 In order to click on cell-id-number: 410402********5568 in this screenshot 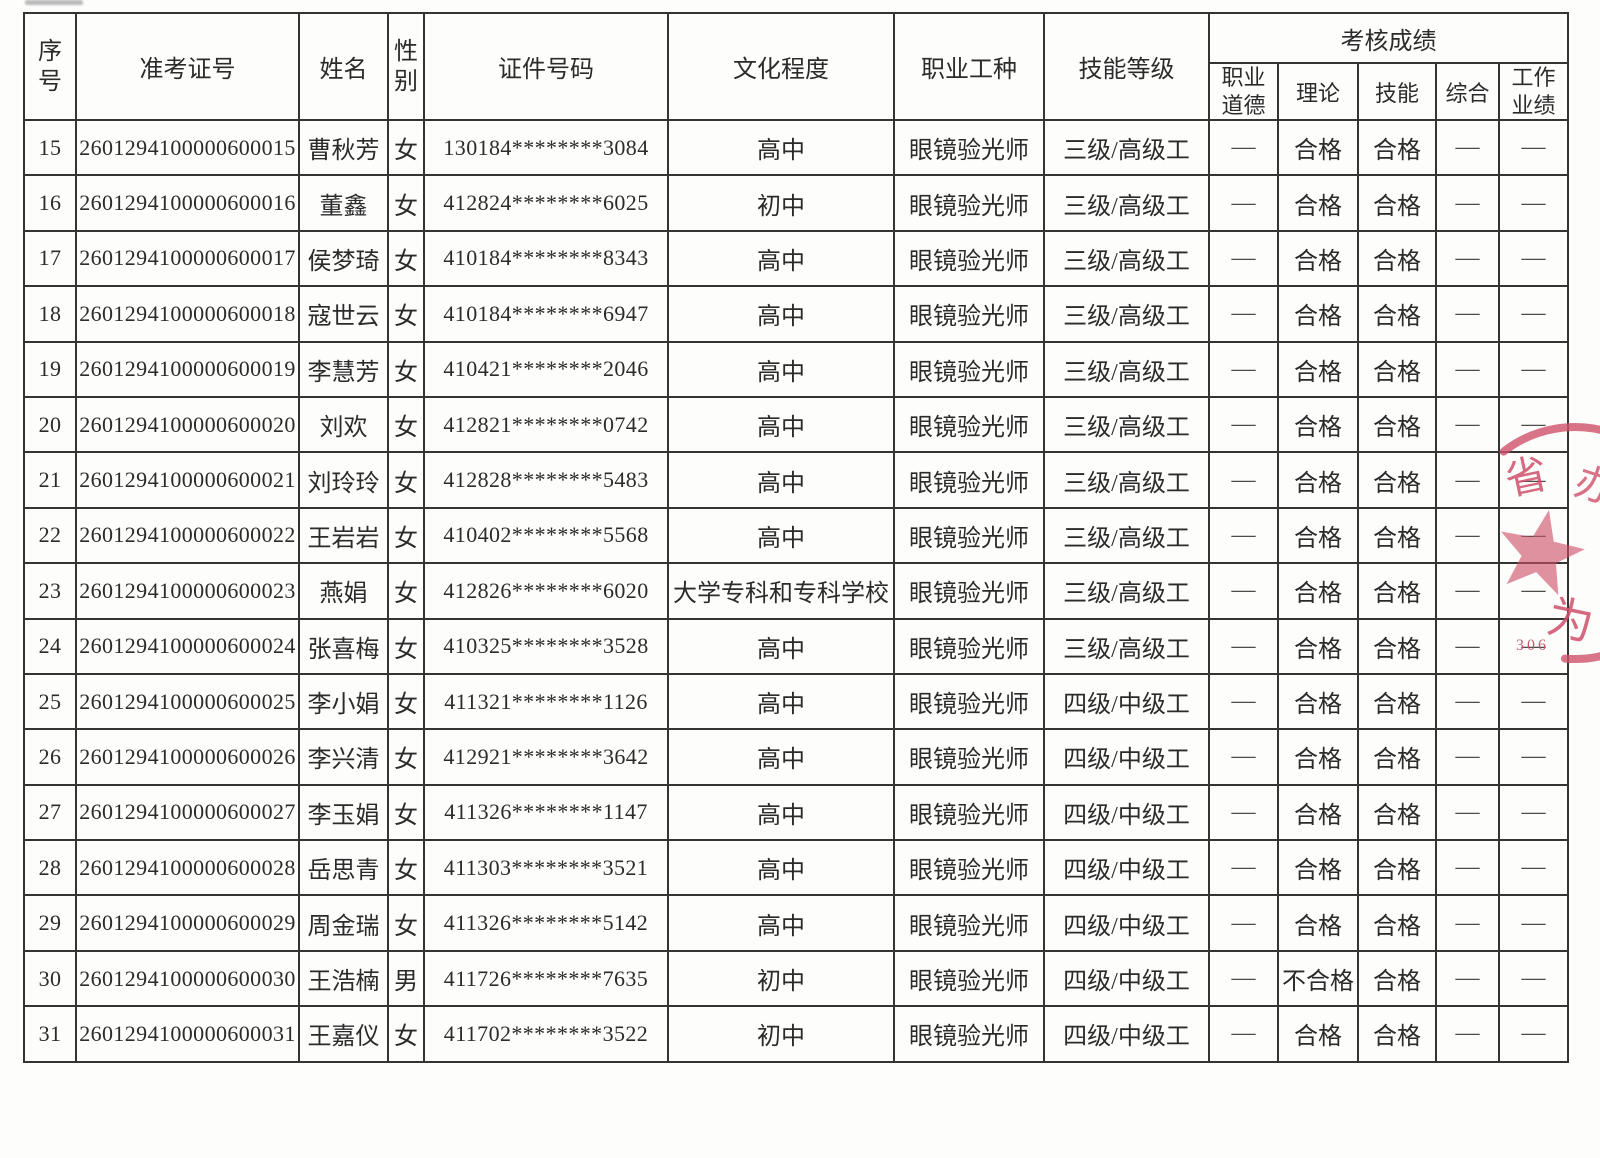, I will do `click(546, 535)`.